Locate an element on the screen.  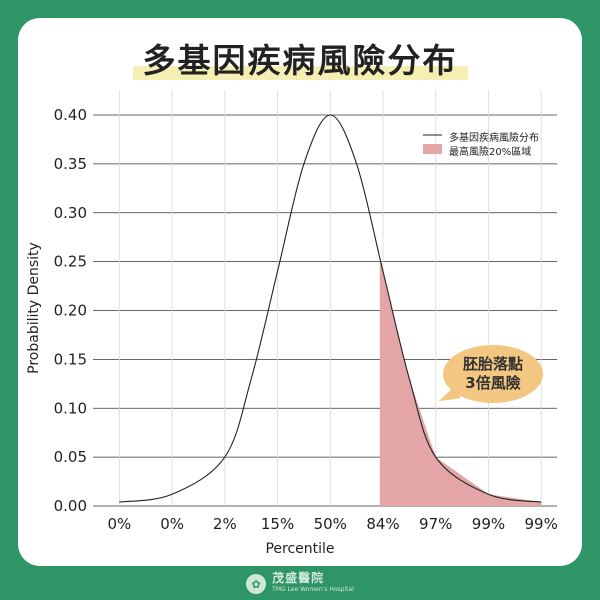
footer-brand: 茂盛醫院 is located at coordinates (298, 578).